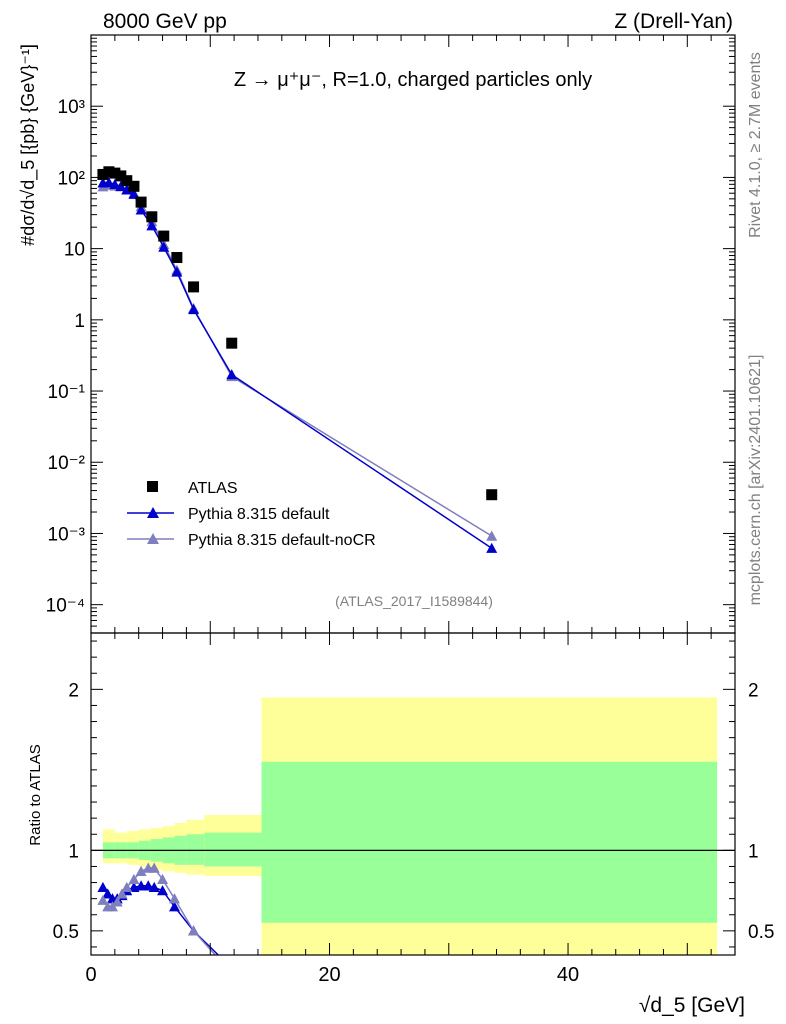 The height and width of the screenshot is (1024, 786). Describe the element at coordinates (67, 463) in the screenshot. I see `main-y-tick-label: 10⁻²` at that location.